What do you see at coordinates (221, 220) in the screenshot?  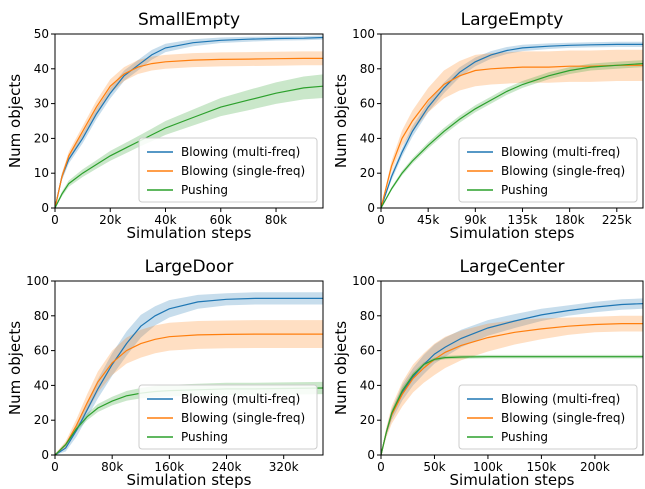 I see `x-tick-label: 60k` at bounding box center [221, 220].